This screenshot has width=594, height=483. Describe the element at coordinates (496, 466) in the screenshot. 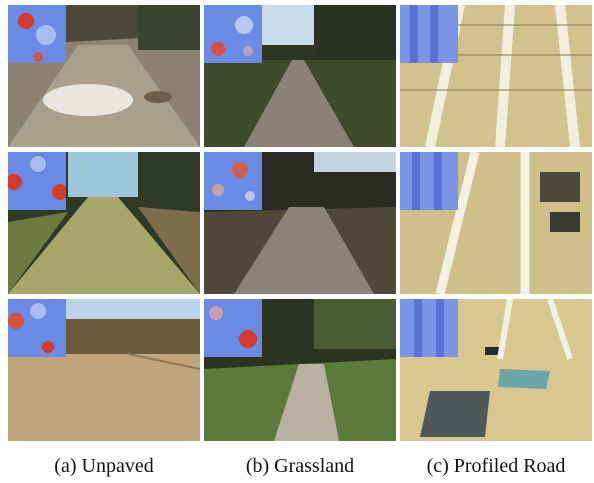

I see `caption-profiled-road: (c) Profiled Road` at that location.